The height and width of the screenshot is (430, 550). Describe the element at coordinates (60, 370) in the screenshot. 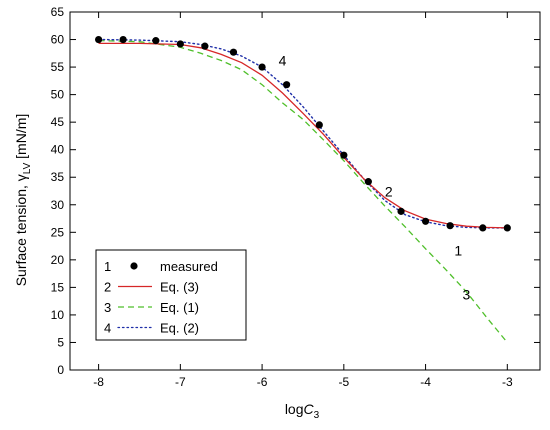

I see `y-tick-label: 0` at that location.